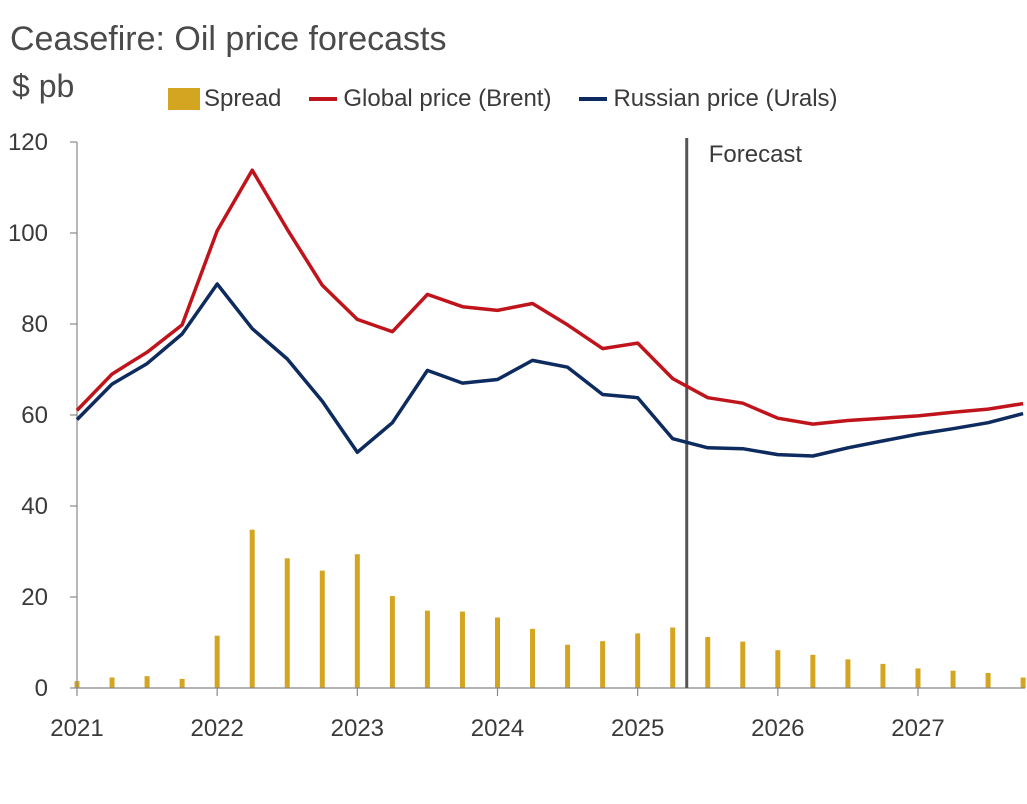 The width and height of the screenshot is (1027, 804). I want to click on x-axis-ticks: 2021 2022 2023 2024 2025 2026 2027, so click(497, 715).